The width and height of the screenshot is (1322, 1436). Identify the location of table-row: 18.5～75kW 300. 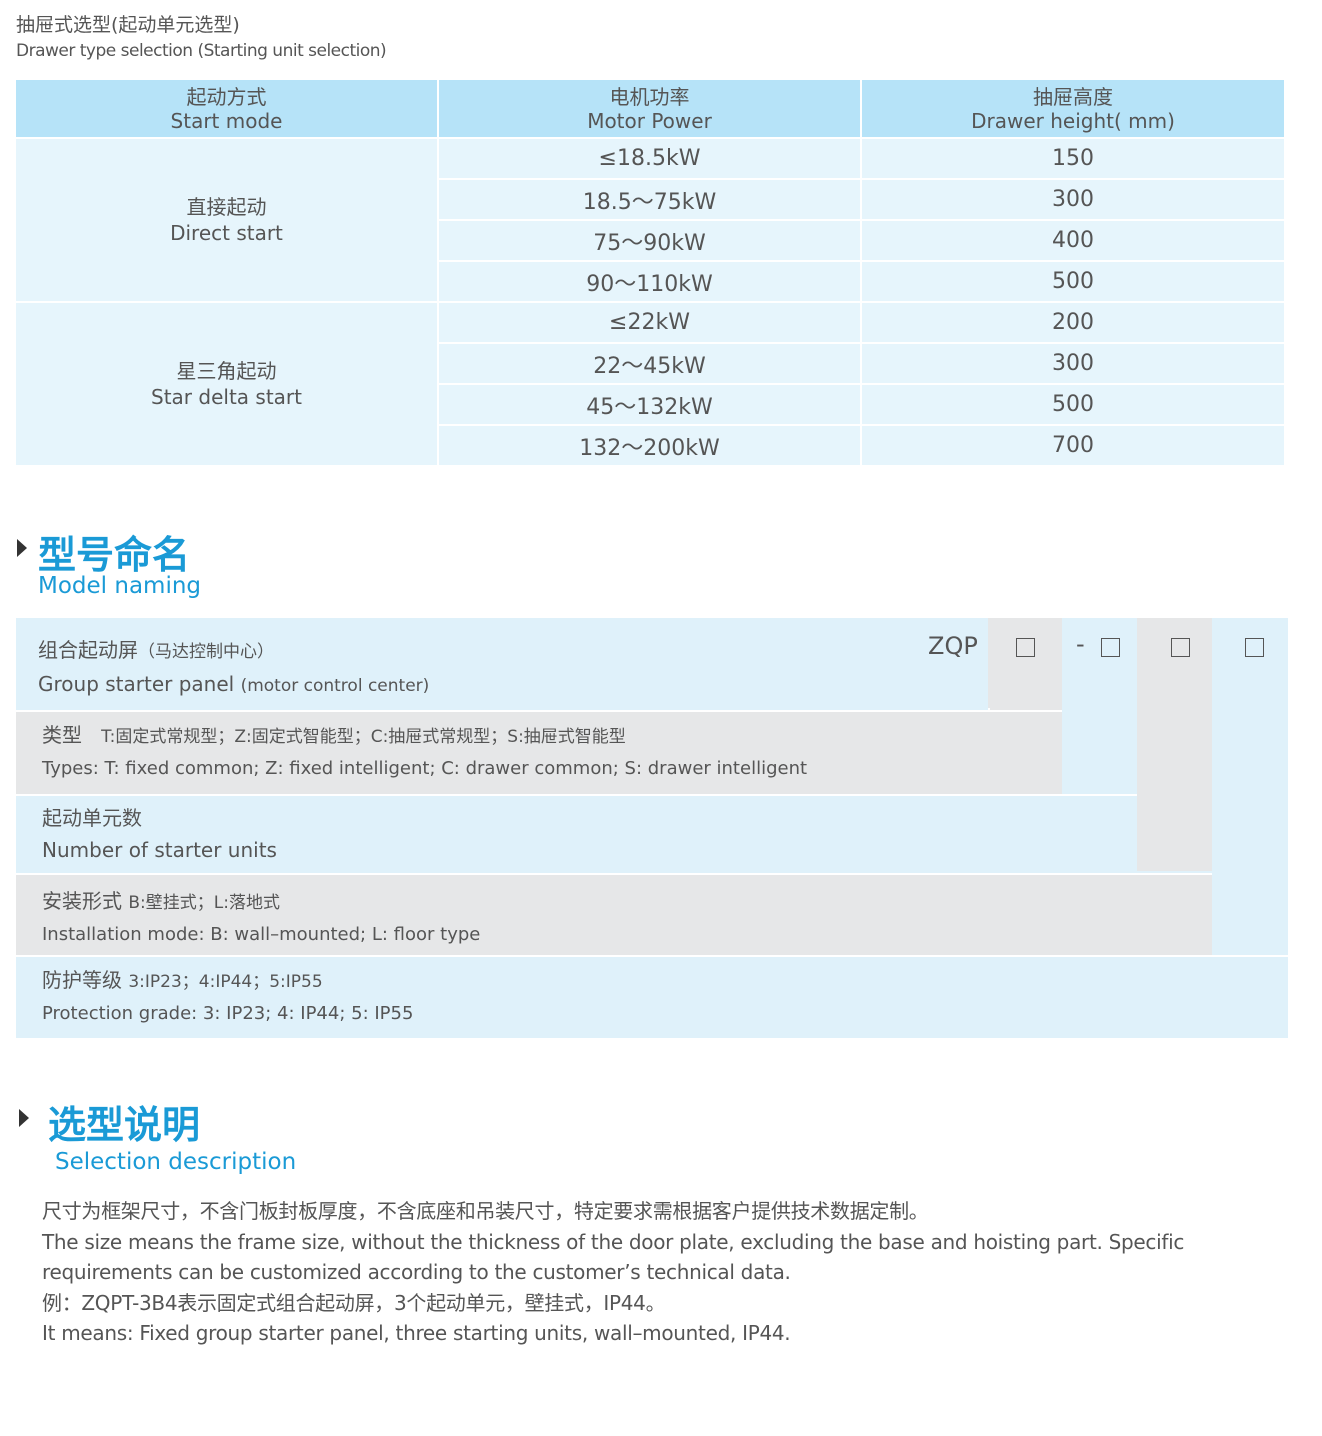
(650, 200).